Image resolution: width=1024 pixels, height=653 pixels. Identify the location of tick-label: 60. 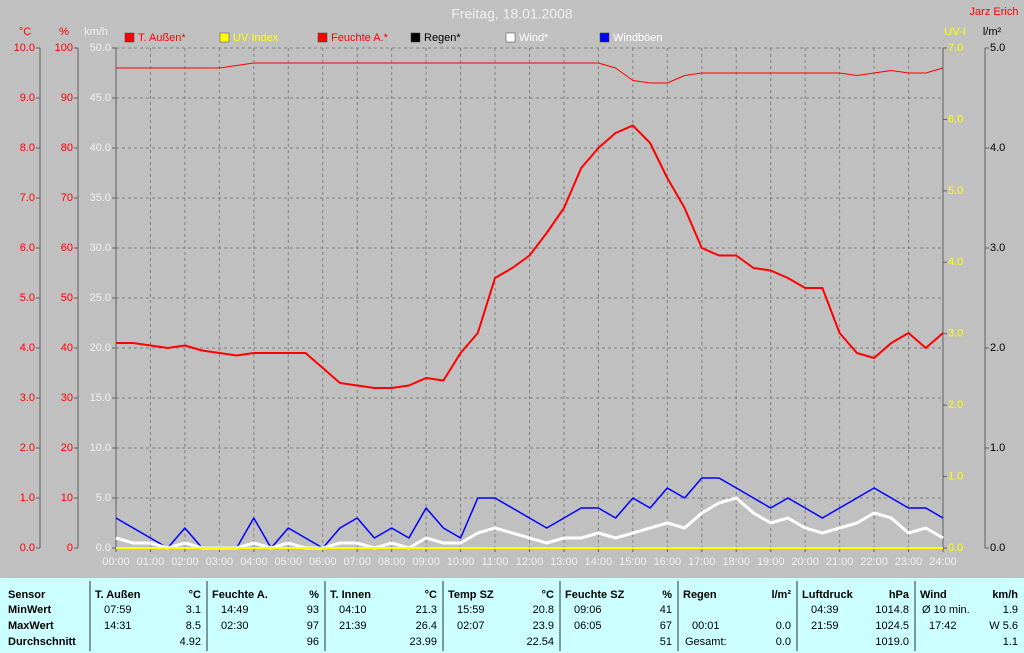
(67, 248).